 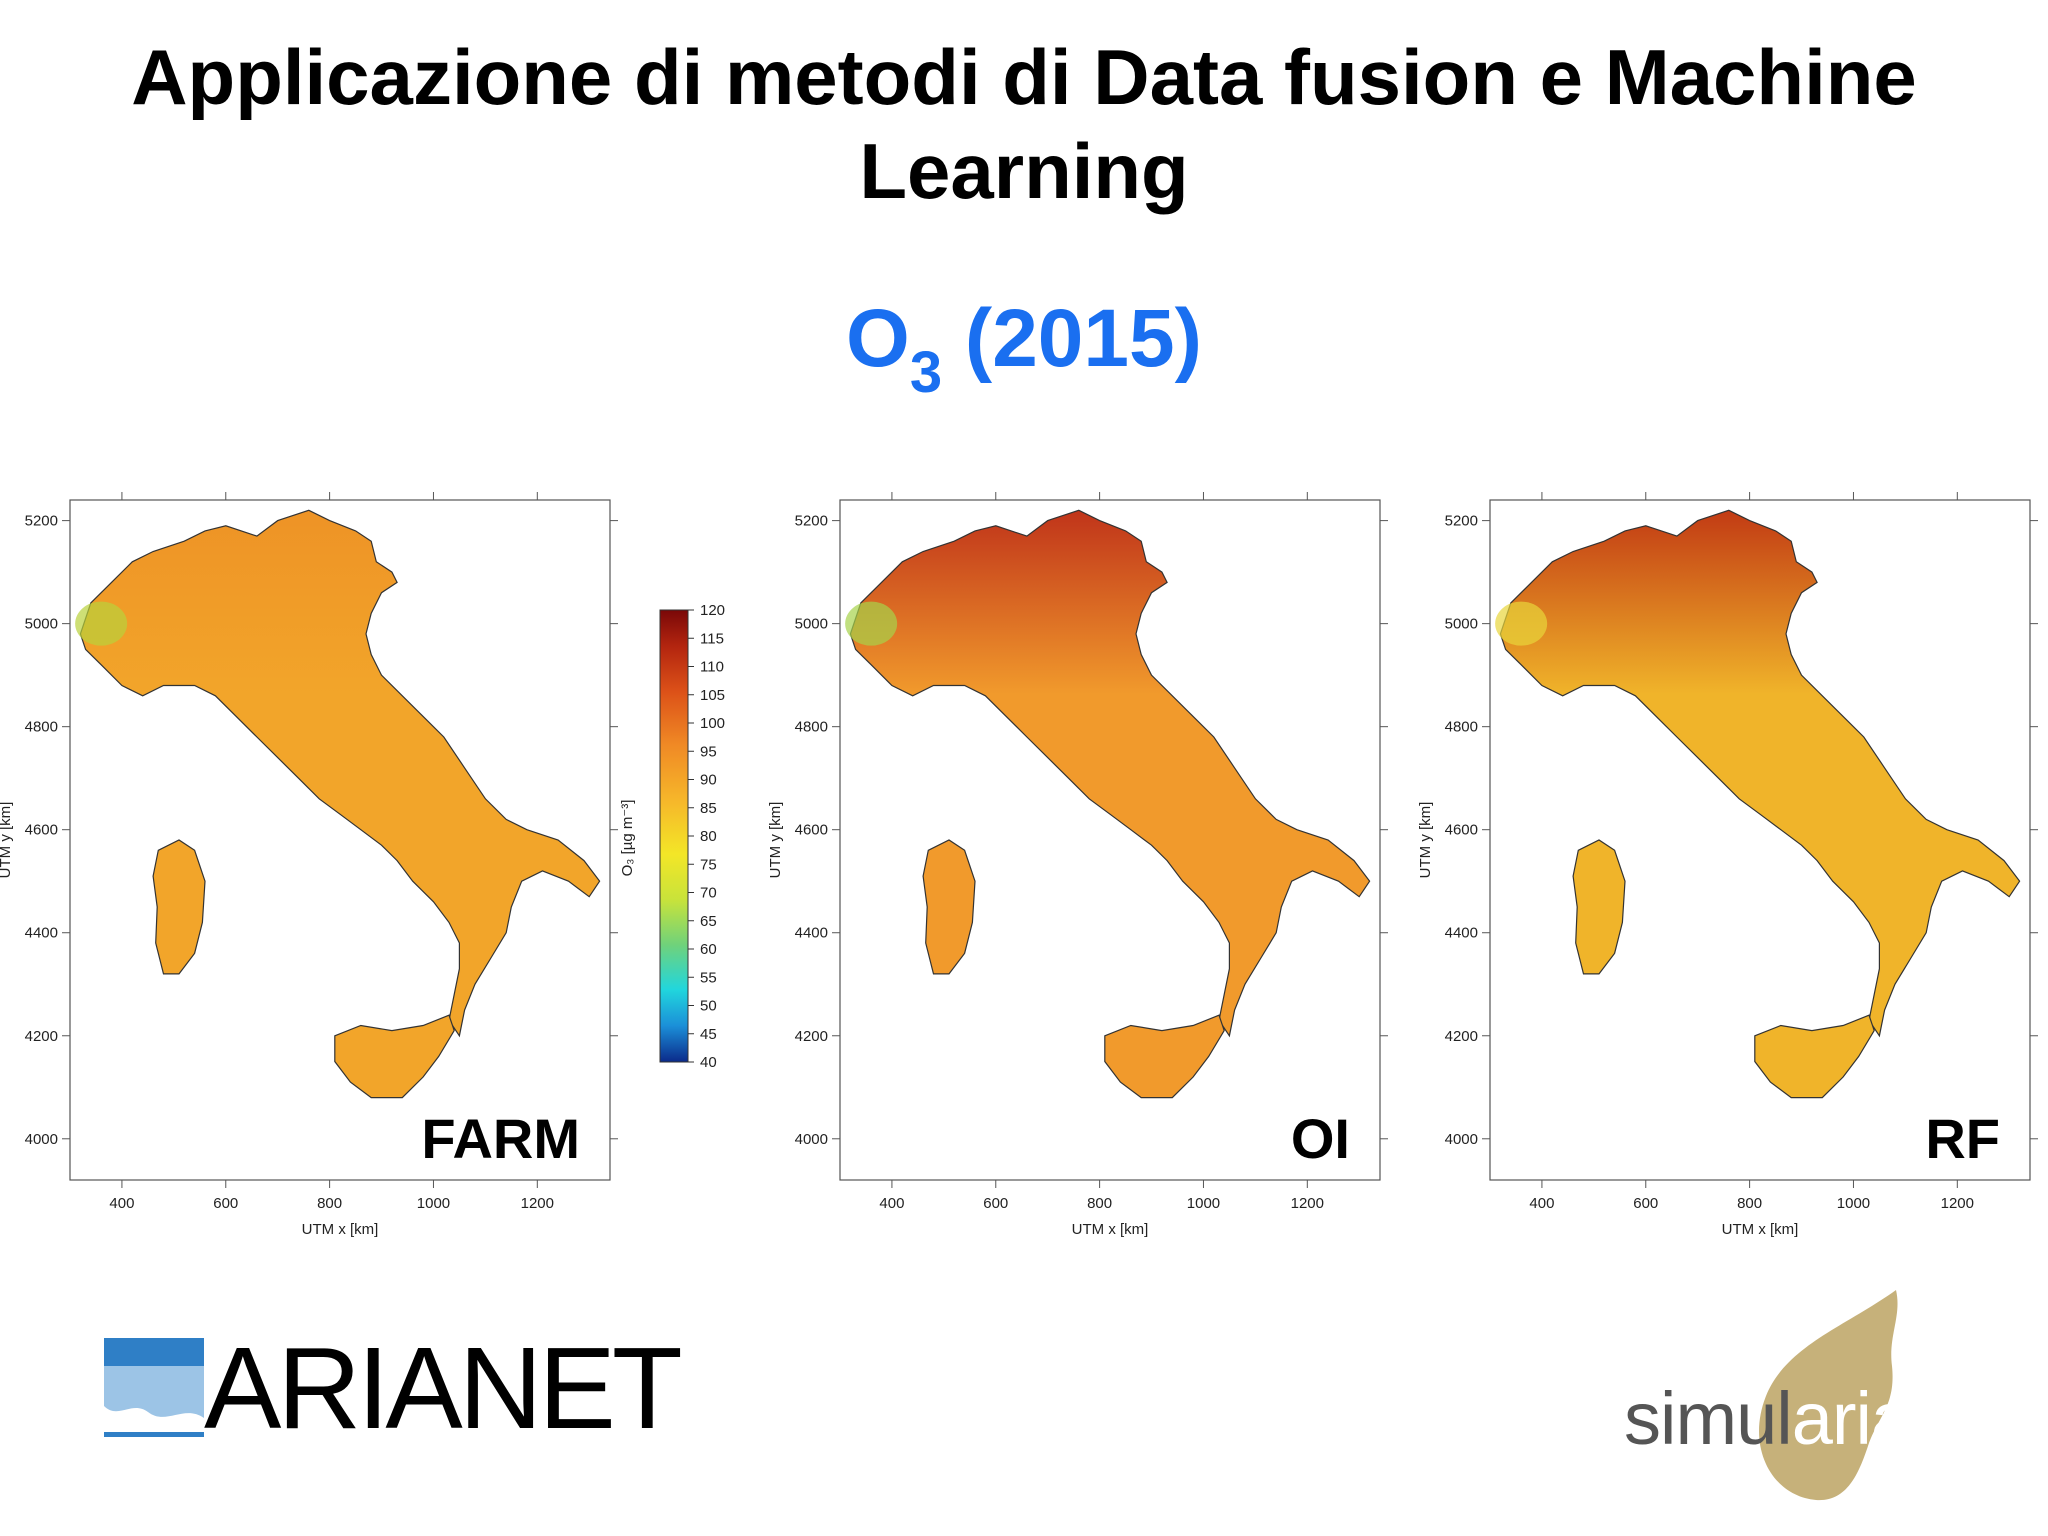 What do you see at coordinates (708, 1006) in the screenshot?
I see `colorbar-tick-label: 50` at bounding box center [708, 1006].